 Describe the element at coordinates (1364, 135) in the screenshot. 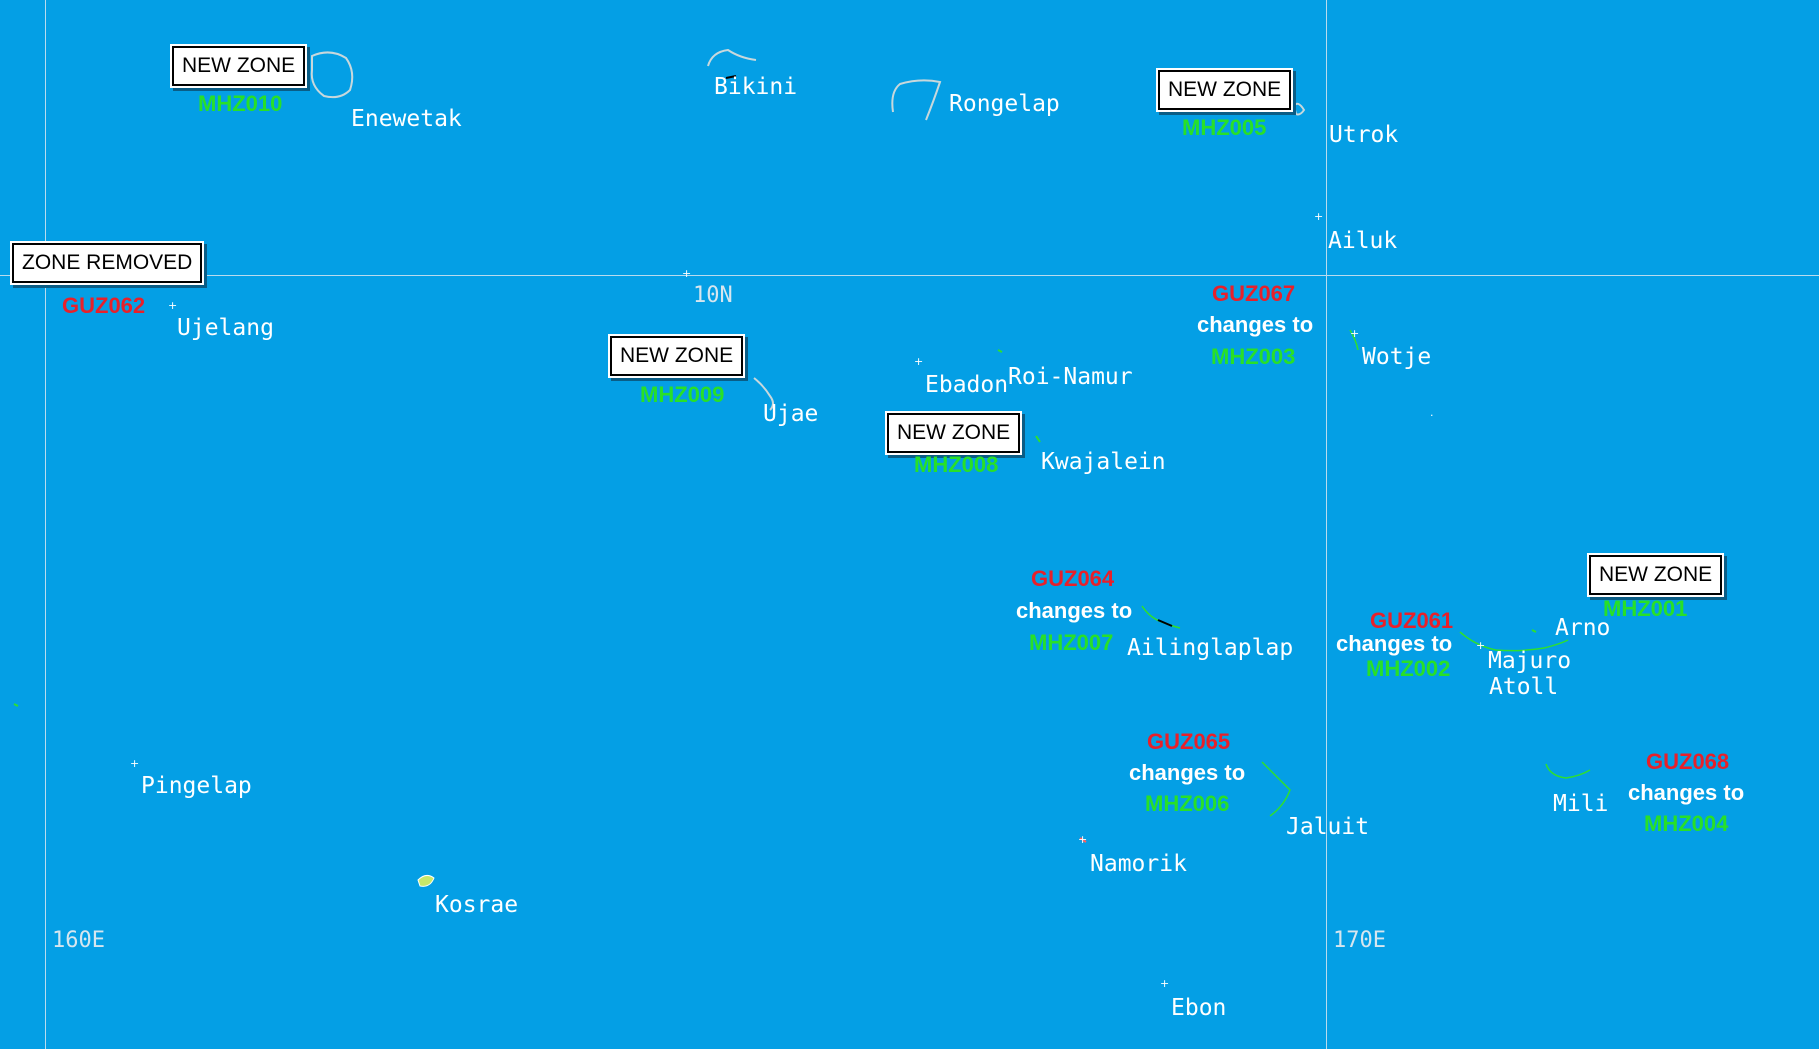

I see `place-utrok: Utrok` at that location.